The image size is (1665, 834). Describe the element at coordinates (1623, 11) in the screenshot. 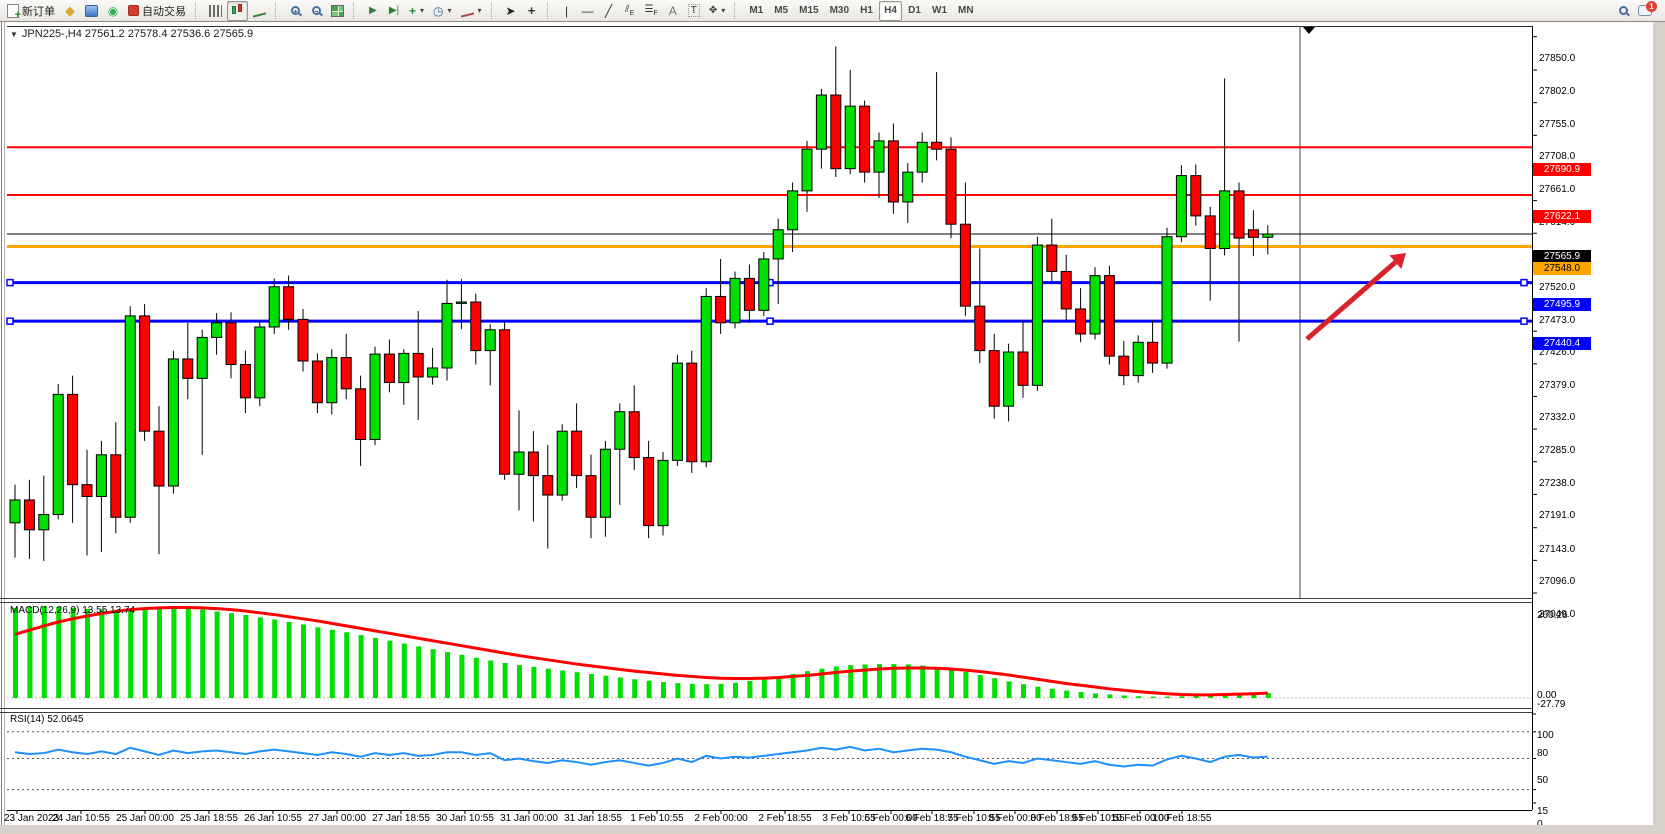

I see `search-button` at that location.